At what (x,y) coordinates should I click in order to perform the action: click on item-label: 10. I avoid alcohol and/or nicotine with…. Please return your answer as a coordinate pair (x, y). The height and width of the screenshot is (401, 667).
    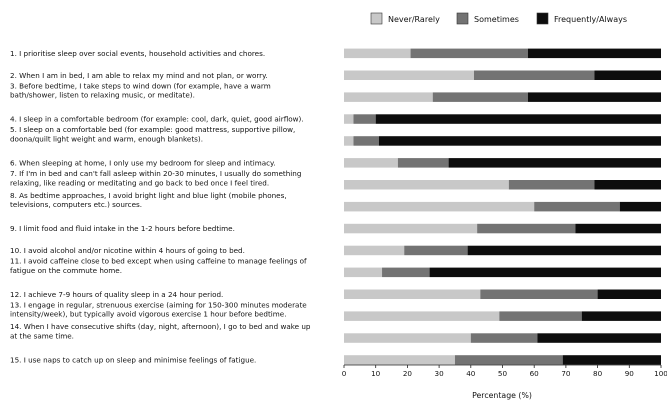
    Looking at the image, I should click on (127, 250).